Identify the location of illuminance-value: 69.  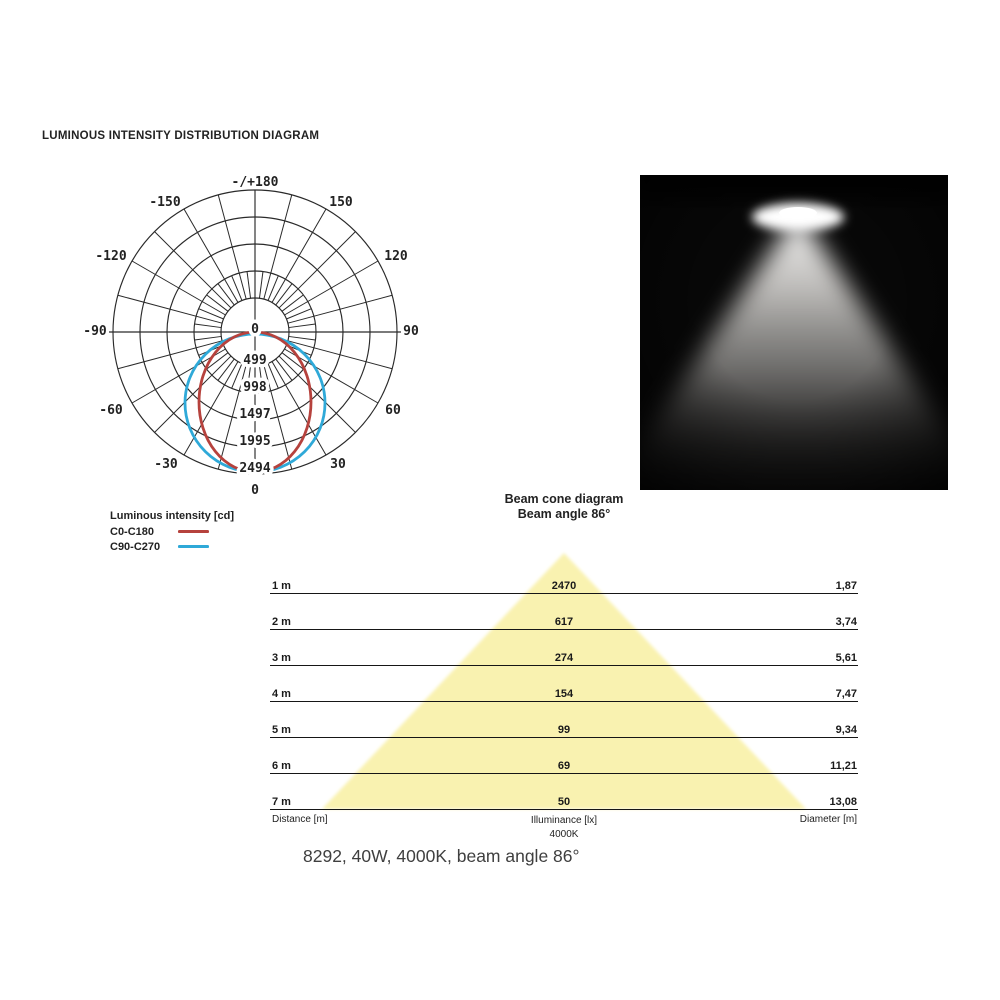
(564, 766).